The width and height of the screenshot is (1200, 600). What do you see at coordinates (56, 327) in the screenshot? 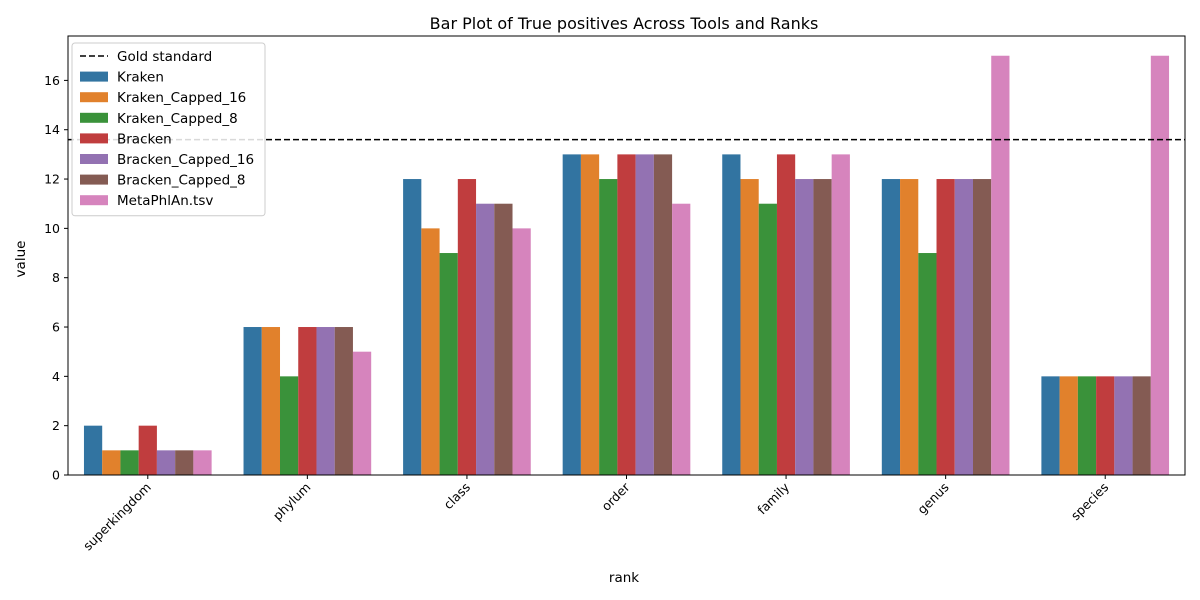
I see `y-tick-label: 6` at bounding box center [56, 327].